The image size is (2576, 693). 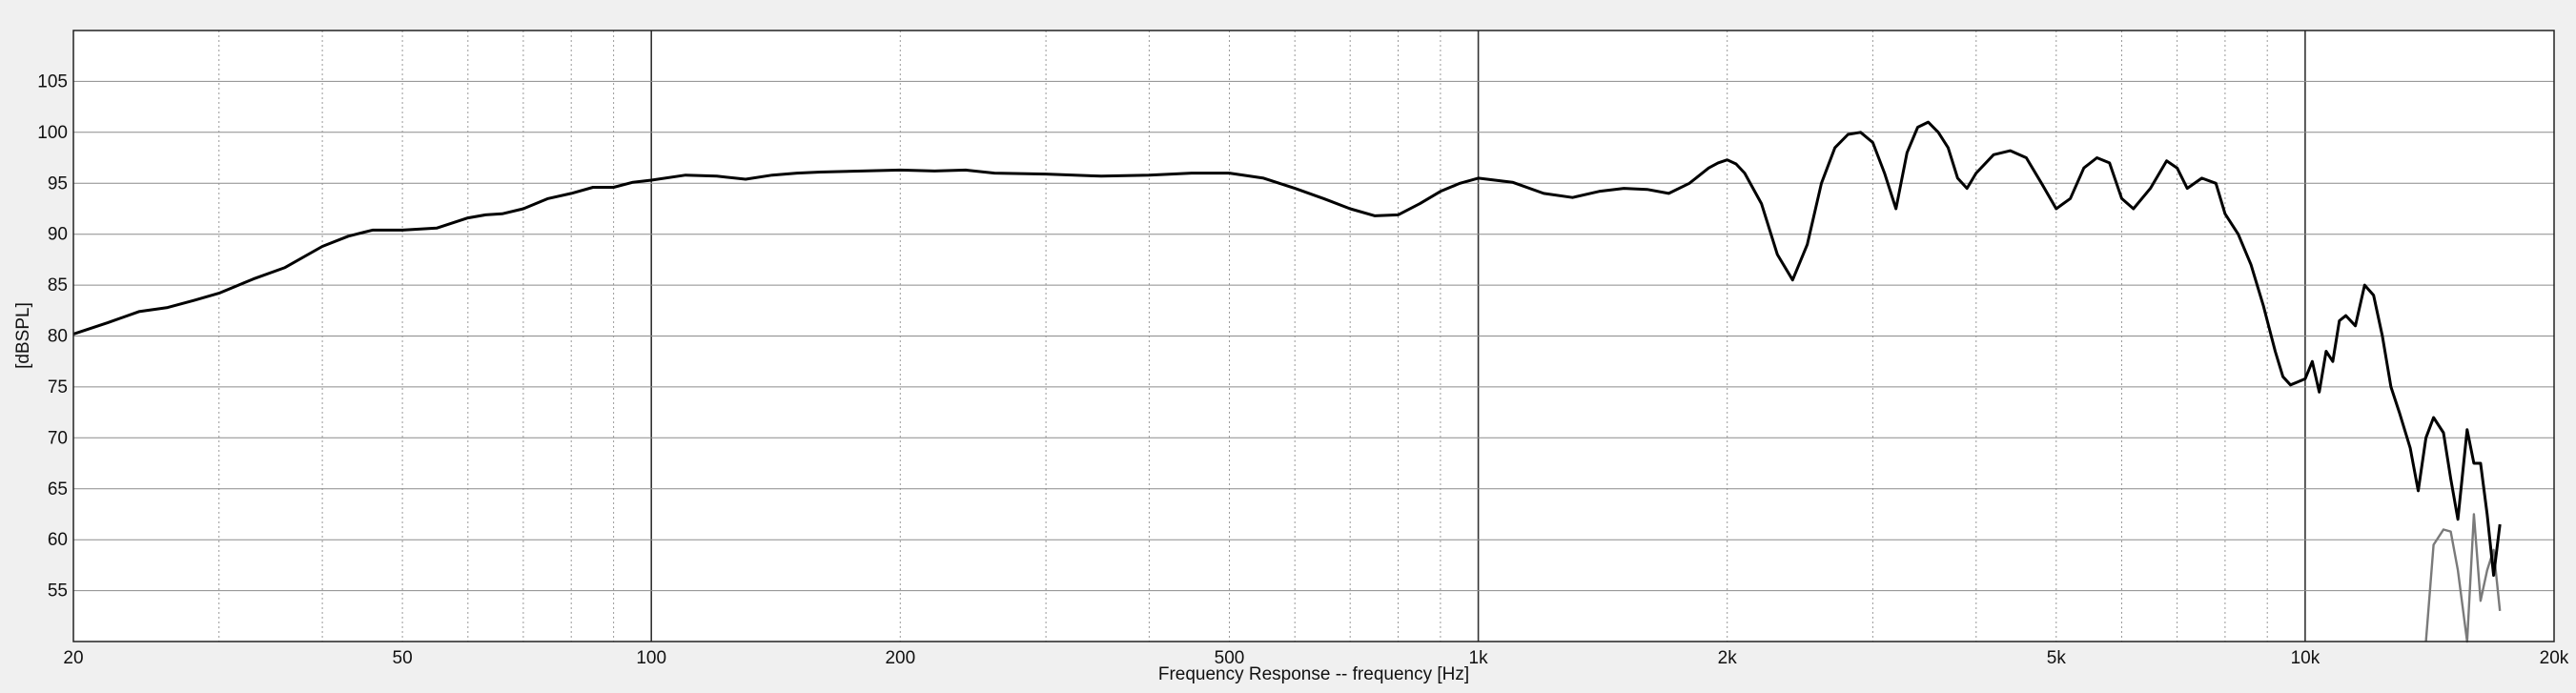 I want to click on y-tick-label: 90, so click(x=58, y=235).